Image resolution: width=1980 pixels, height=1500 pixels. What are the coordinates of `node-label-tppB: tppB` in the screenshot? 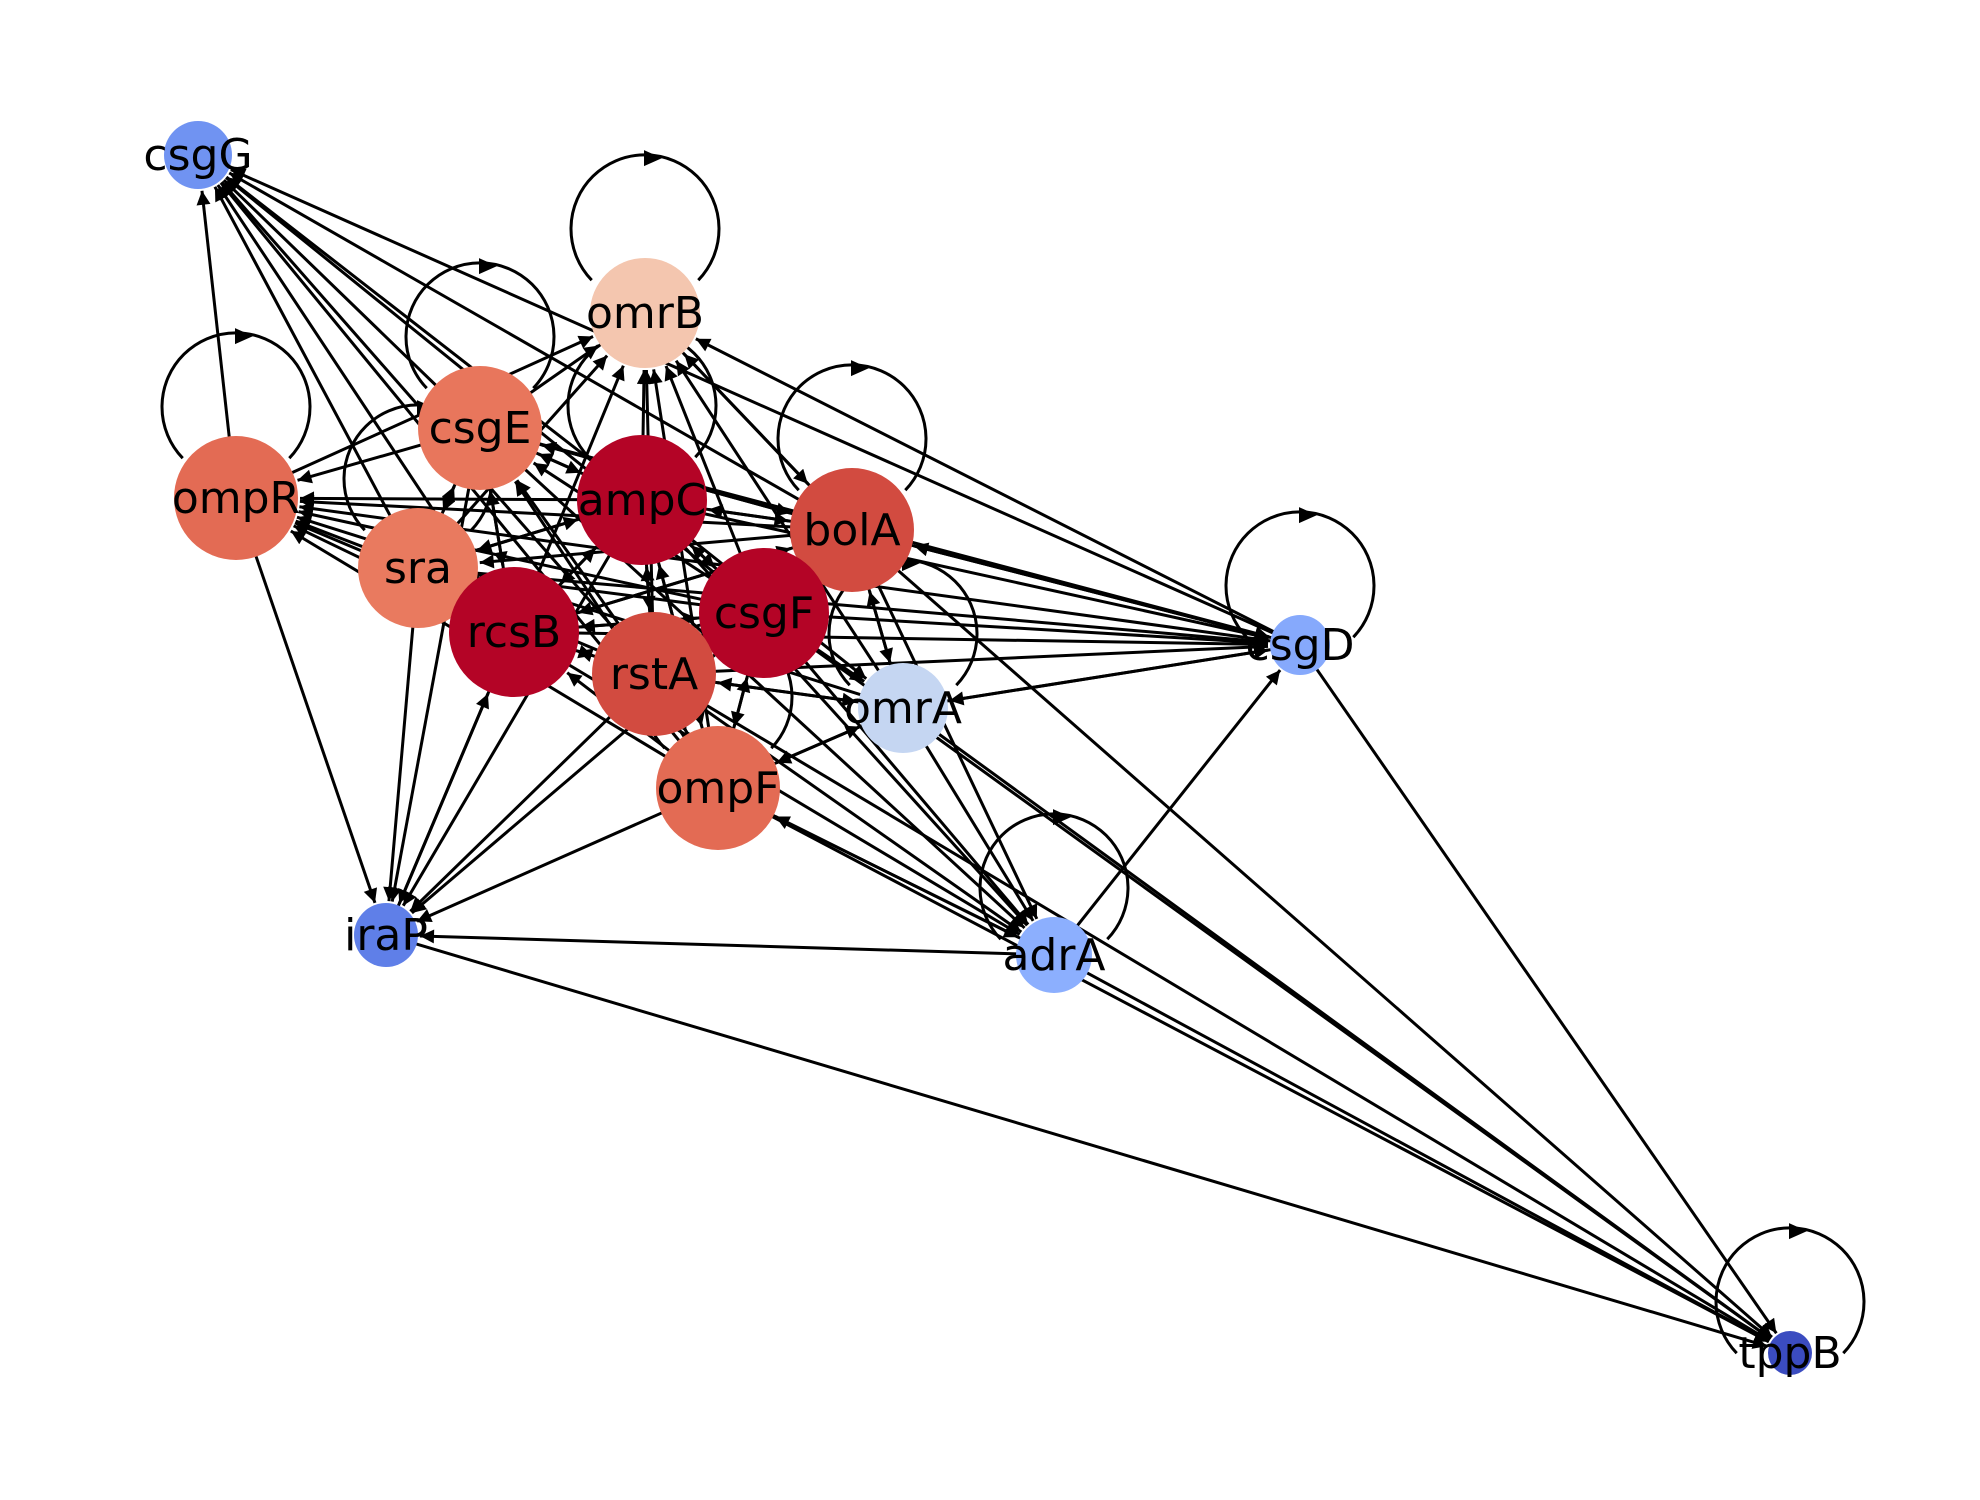 It's located at (1789, 1353).